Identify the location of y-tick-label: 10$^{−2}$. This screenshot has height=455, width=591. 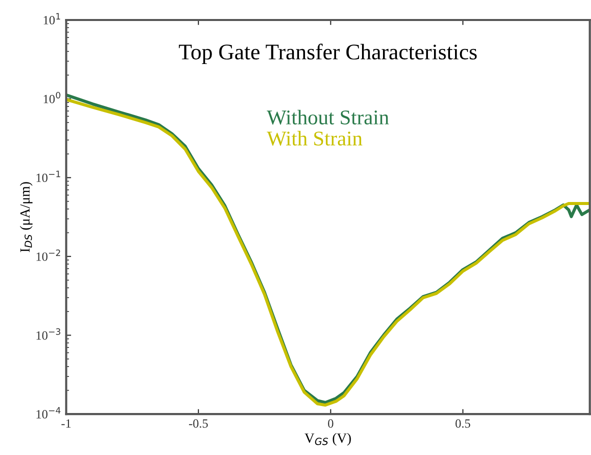
(48, 255).